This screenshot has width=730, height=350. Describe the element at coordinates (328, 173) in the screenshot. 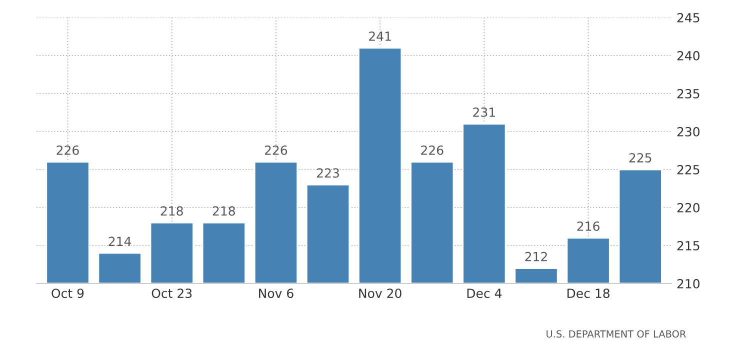

I see `data-label: 223` at that location.